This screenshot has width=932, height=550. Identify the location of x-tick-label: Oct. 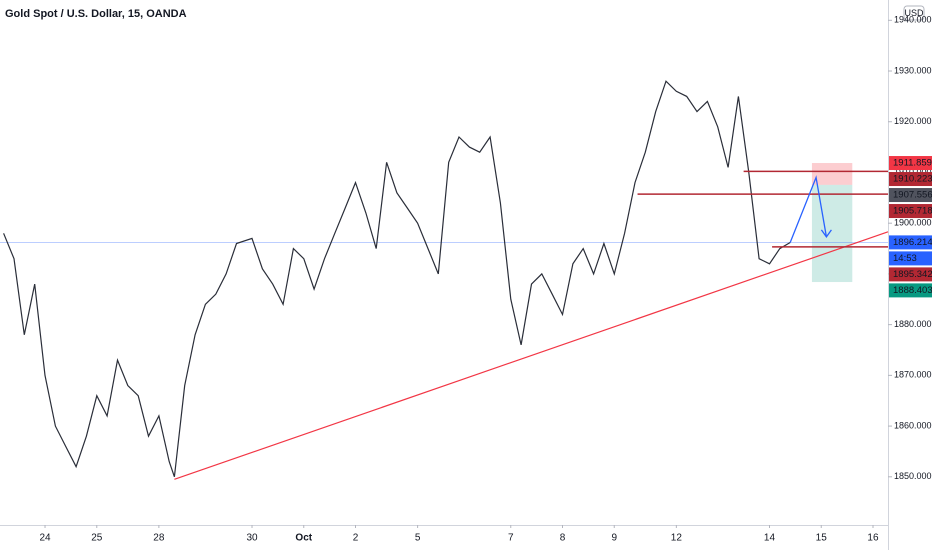
(303, 538).